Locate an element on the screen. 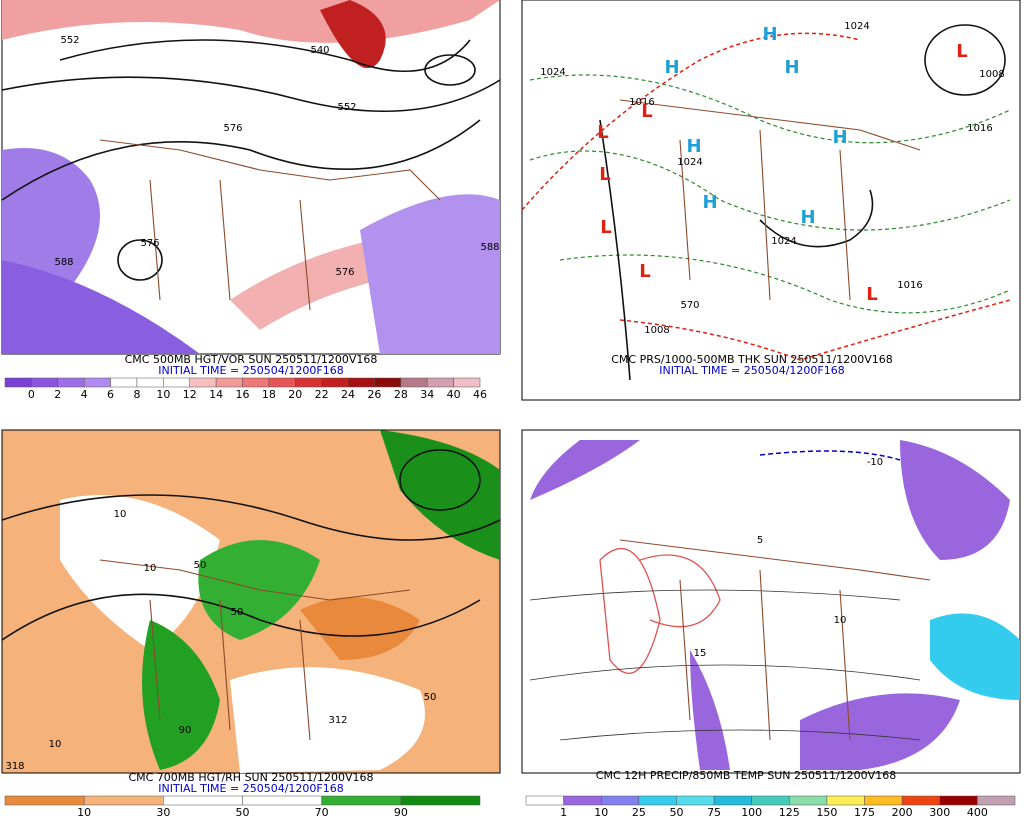 Image resolution: width=1024 pixels, height=819 pixels. colorbar-label: 22 is located at coordinates (322, 394).